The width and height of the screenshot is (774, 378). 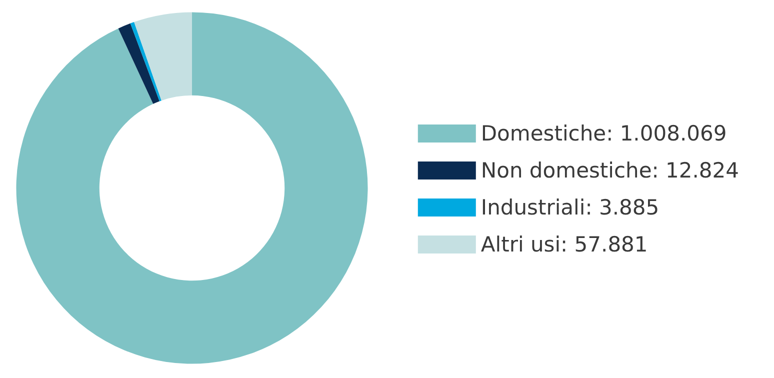 What do you see at coordinates (570, 208) in the screenshot?
I see `legend-label: Industriali: 3.885` at bounding box center [570, 208].